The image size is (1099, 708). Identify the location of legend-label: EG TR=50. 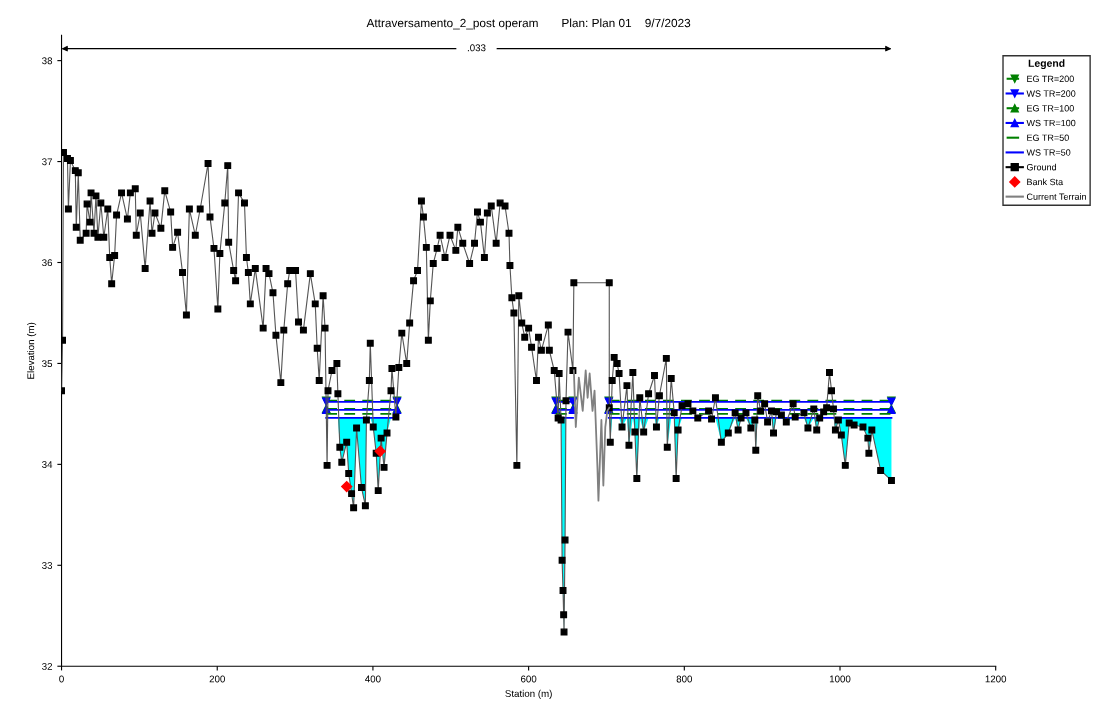
(1048, 137).